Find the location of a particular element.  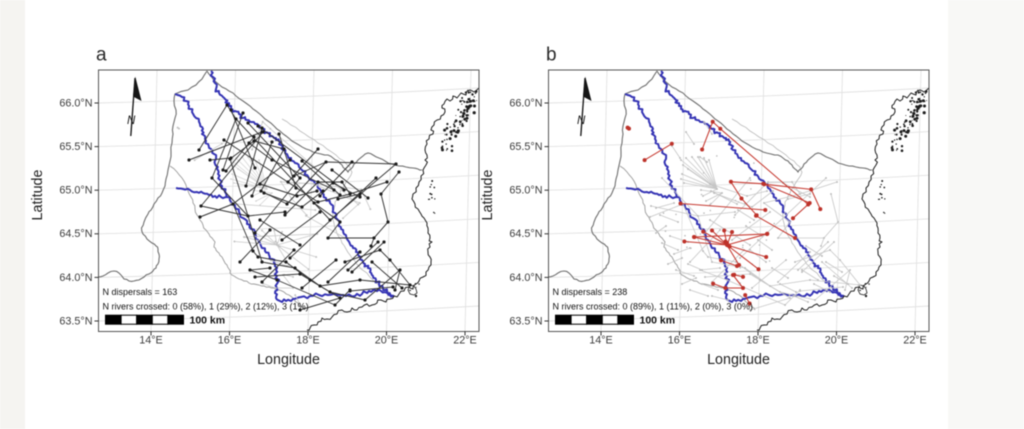

svg-text: N dispersals = 238 is located at coordinates (590, 292).